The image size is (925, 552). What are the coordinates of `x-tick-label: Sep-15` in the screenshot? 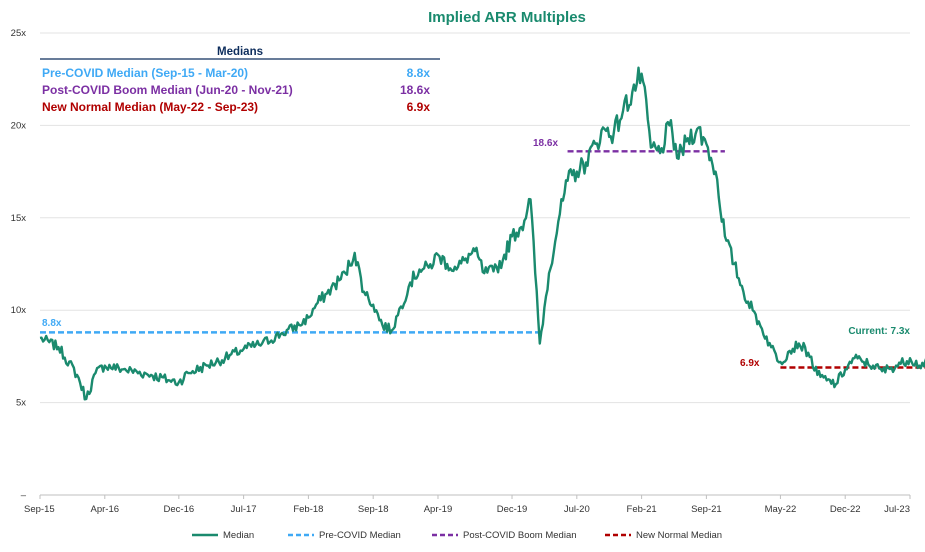 It's located at (39, 509).